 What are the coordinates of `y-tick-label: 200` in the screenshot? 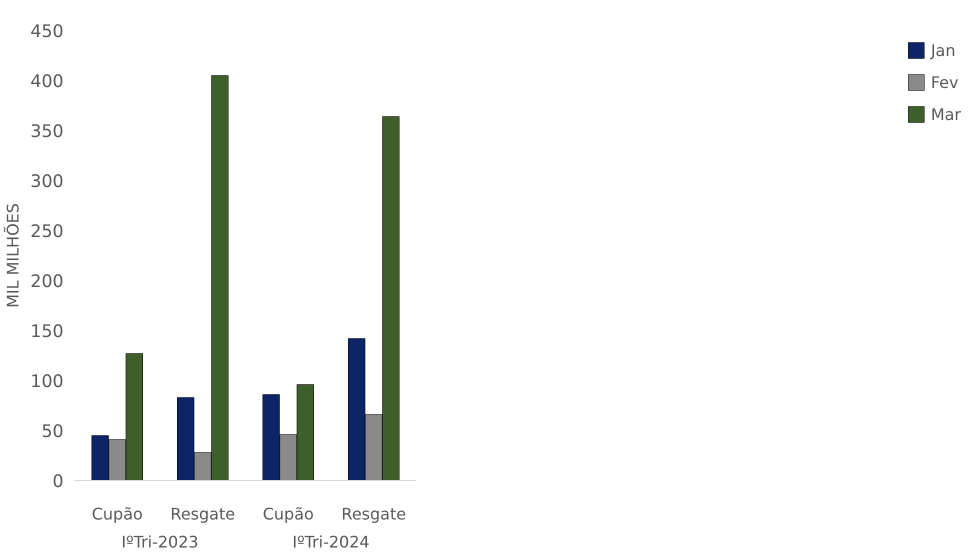 It's located at (47, 282).